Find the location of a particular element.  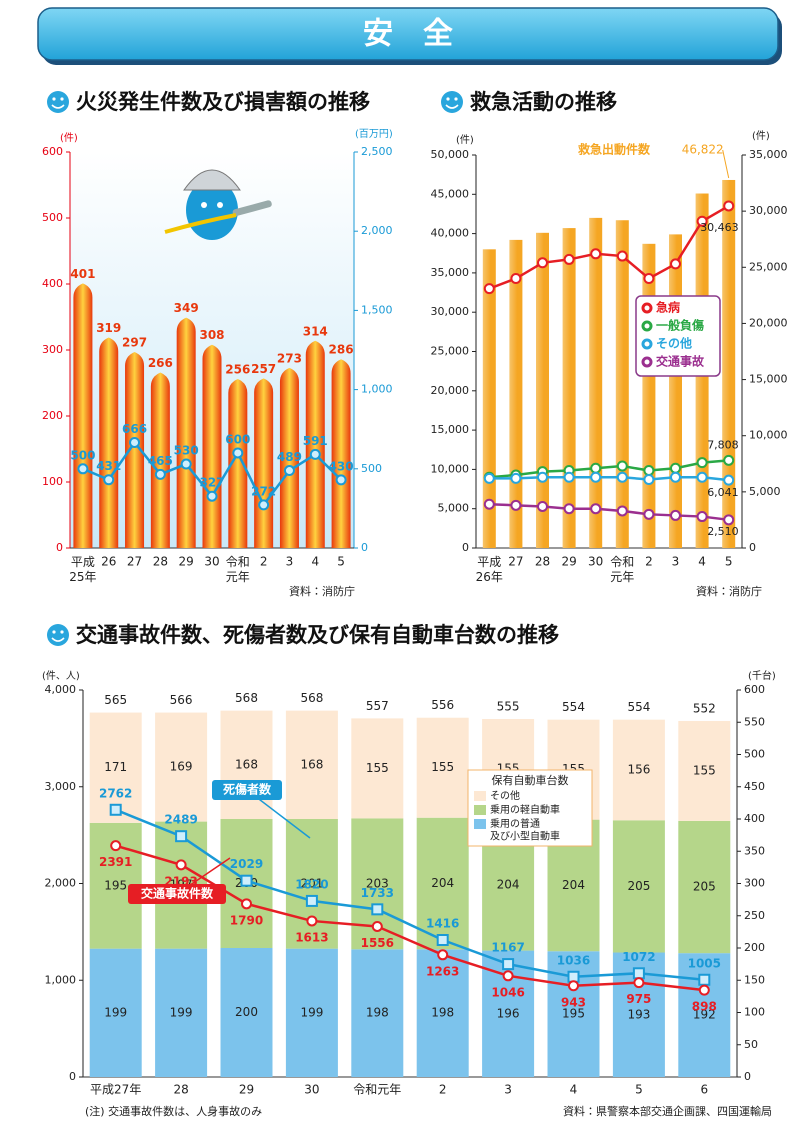

y-tick-label: 1,000 is located at coordinates (61, 979).